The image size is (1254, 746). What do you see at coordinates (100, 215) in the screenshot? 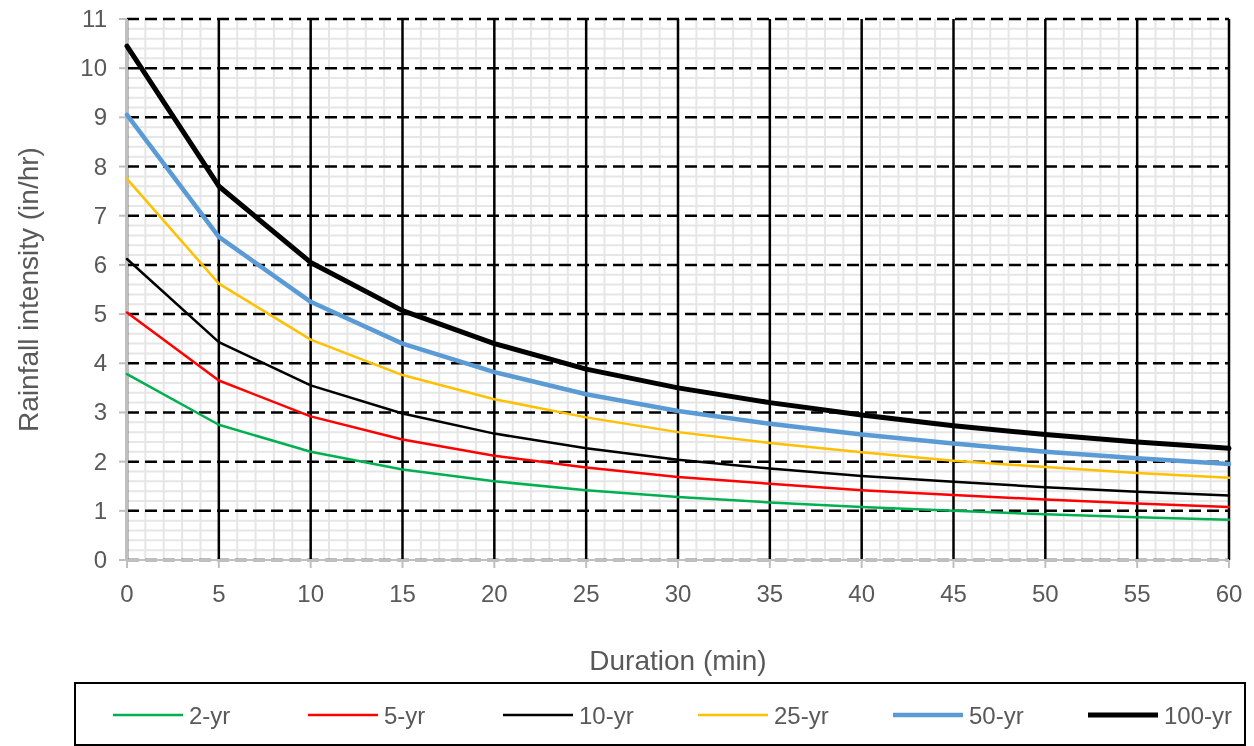
I see `y-tick-label: 7` at bounding box center [100, 215].